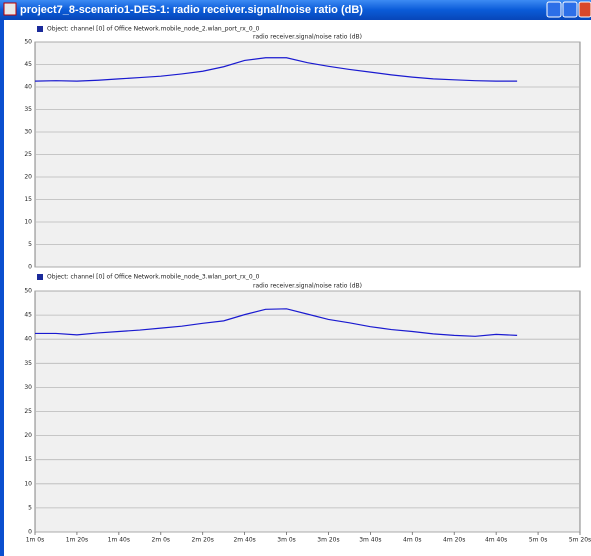  I want to click on close-button, so click(584, 9).